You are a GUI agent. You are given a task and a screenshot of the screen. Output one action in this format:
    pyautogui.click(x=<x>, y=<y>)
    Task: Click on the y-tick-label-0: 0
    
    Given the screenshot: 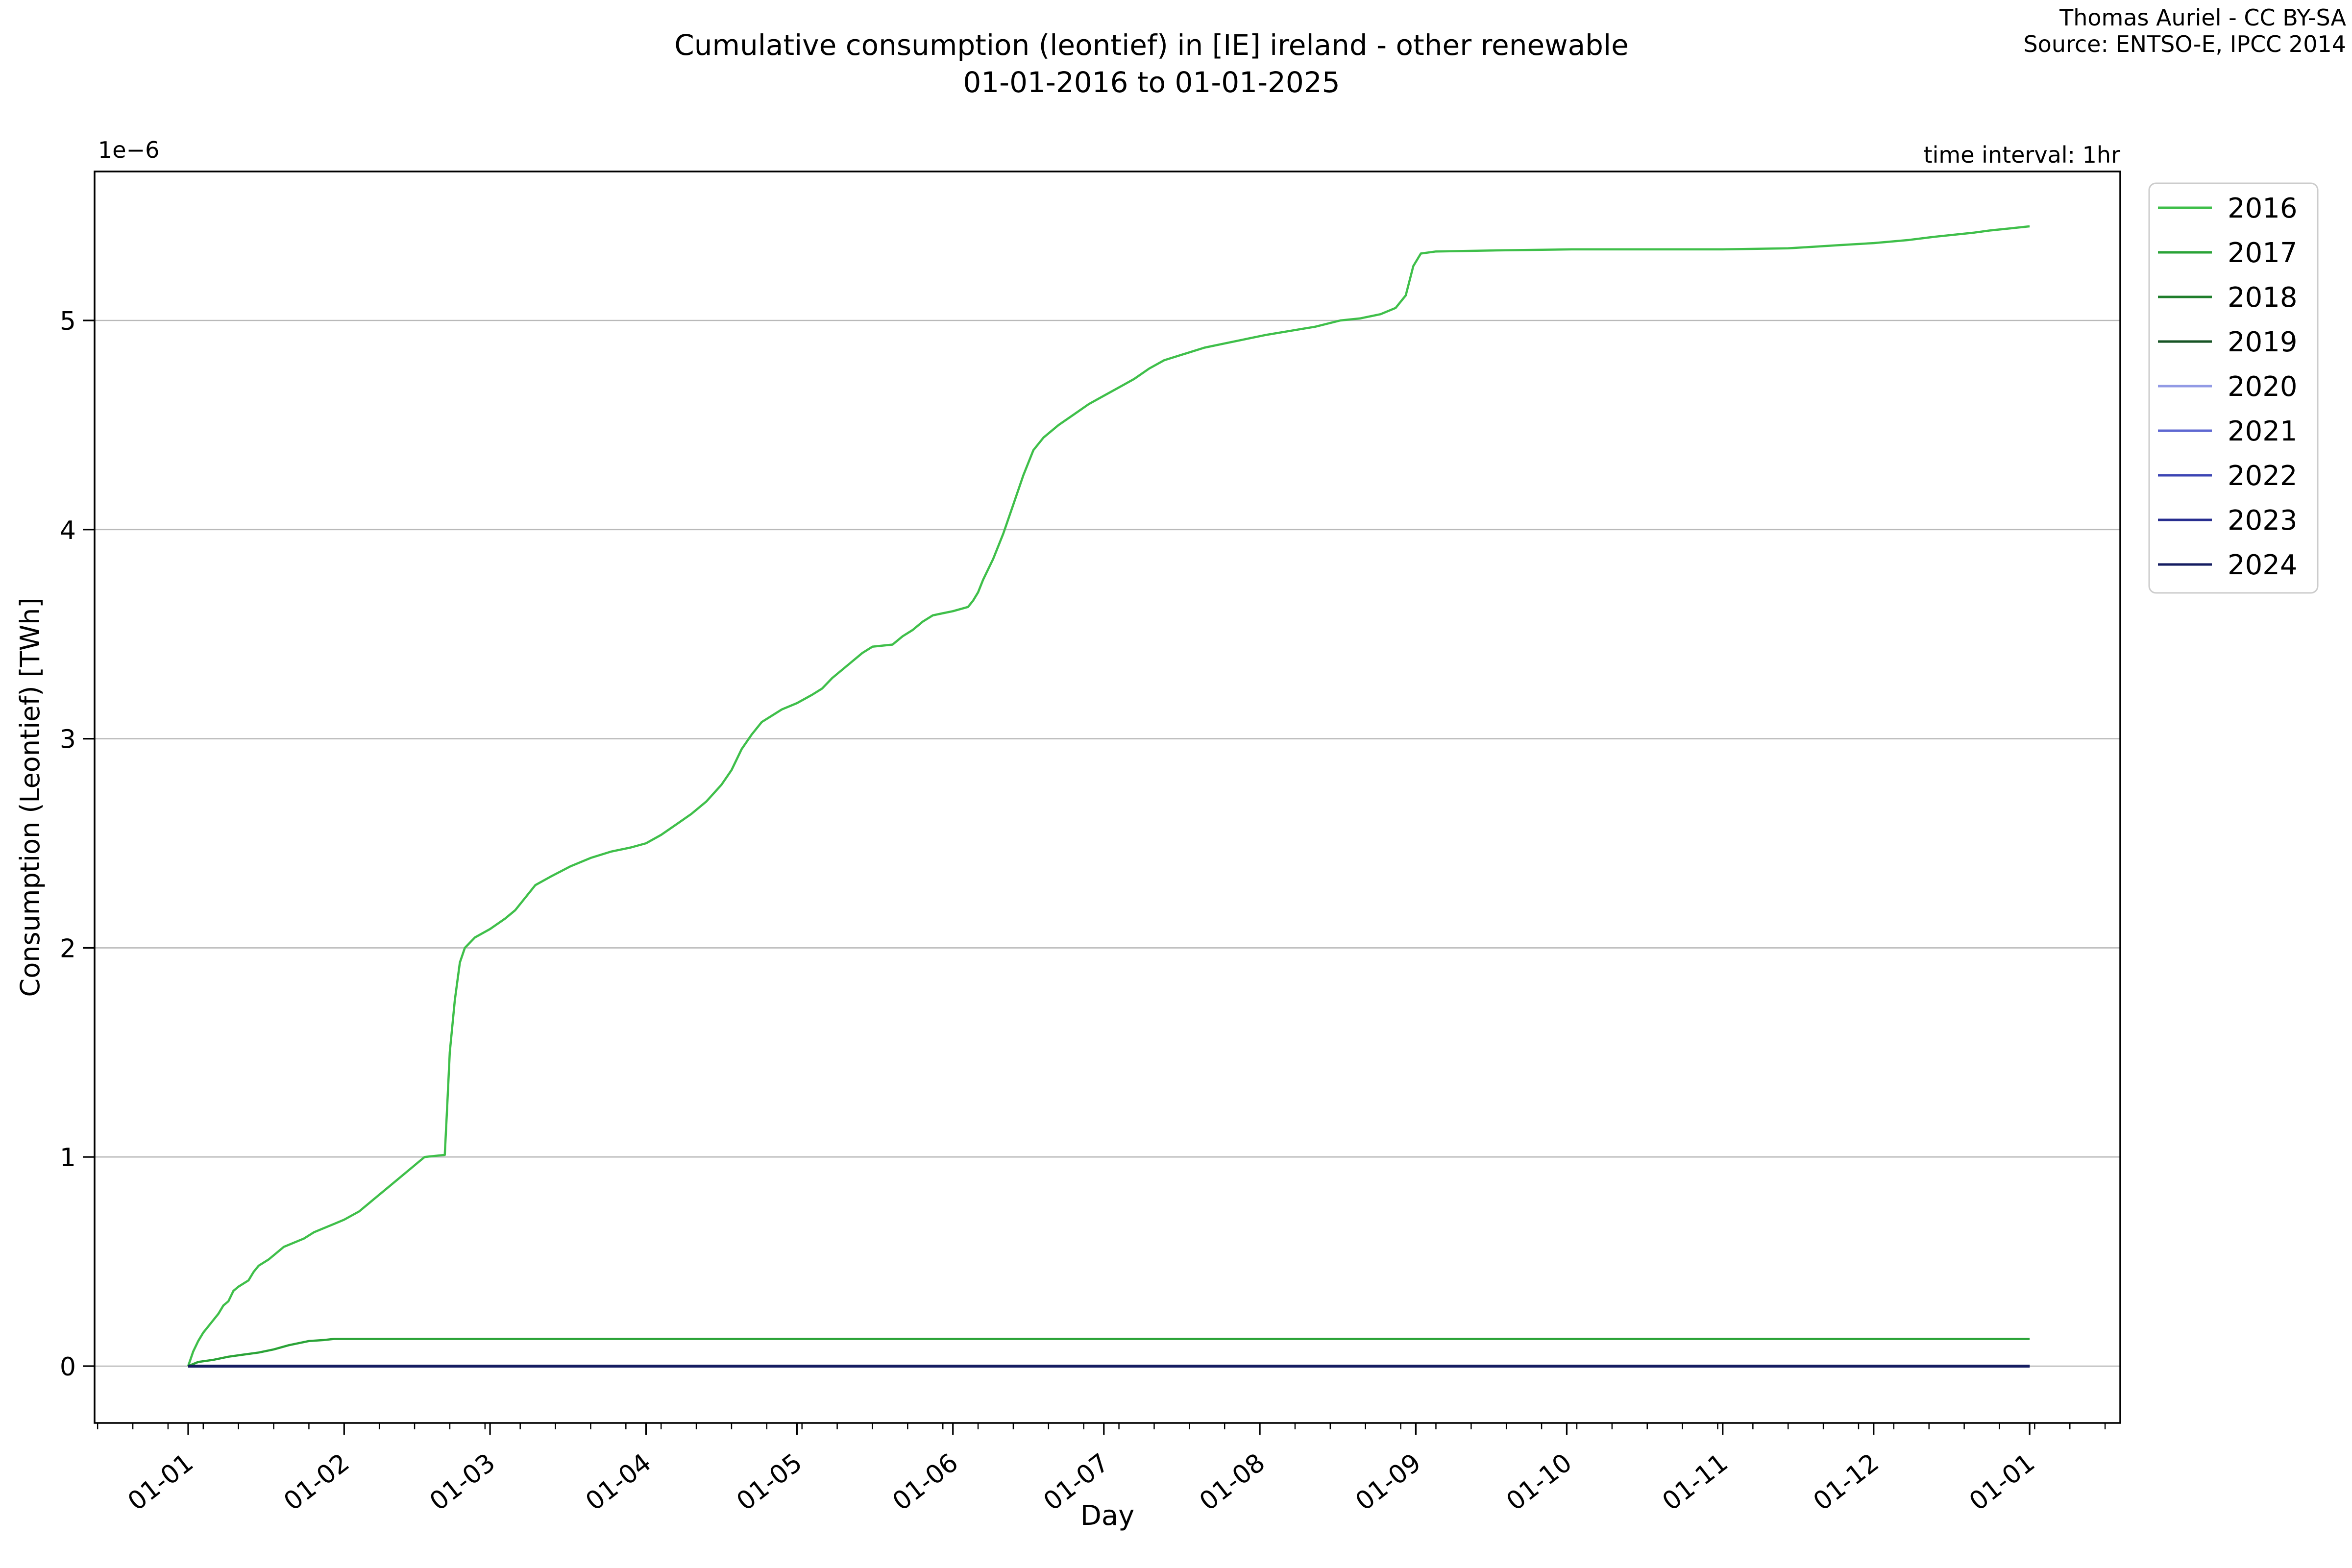 What is the action you would take?
    pyautogui.click(x=68, y=1367)
    